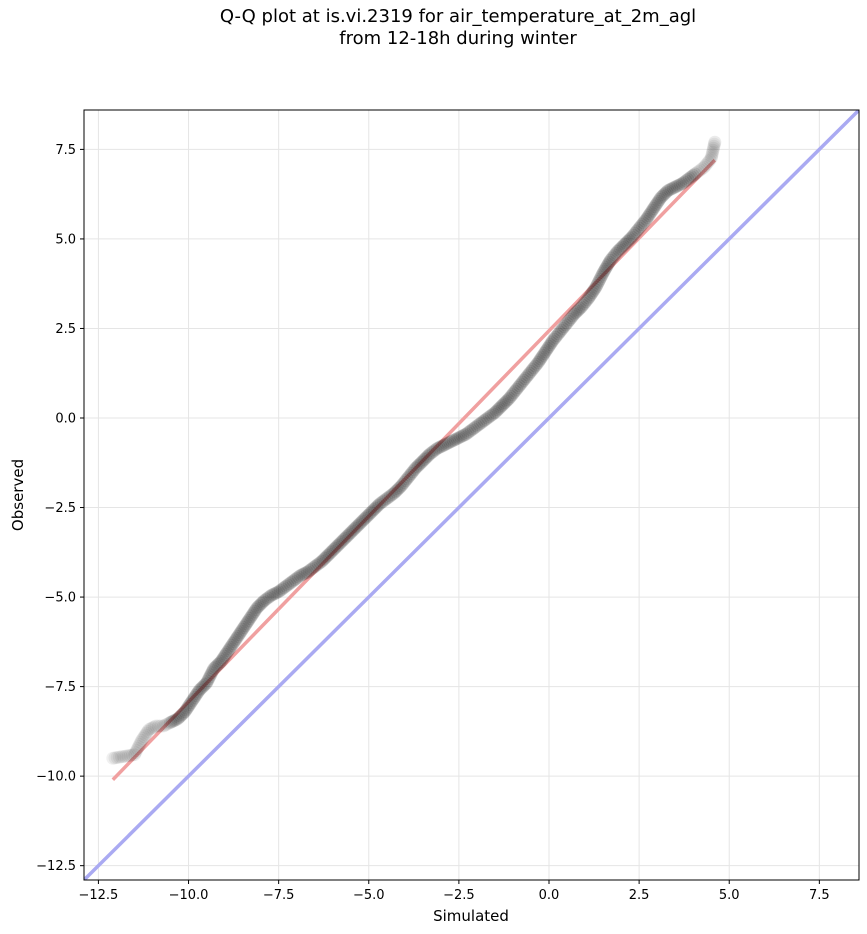 This screenshot has height=934, width=867. Describe the element at coordinates (369, 895) in the screenshot. I see `x-tick-label: −5.0` at that location.